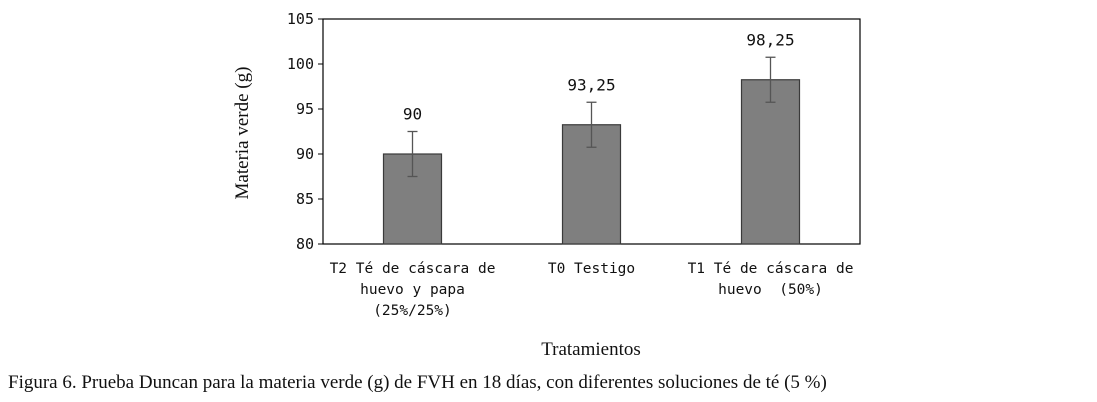  Describe the element at coordinates (413, 269) in the screenshot. I see `x-tick-label: T2 Té de cáscara de` at that location.